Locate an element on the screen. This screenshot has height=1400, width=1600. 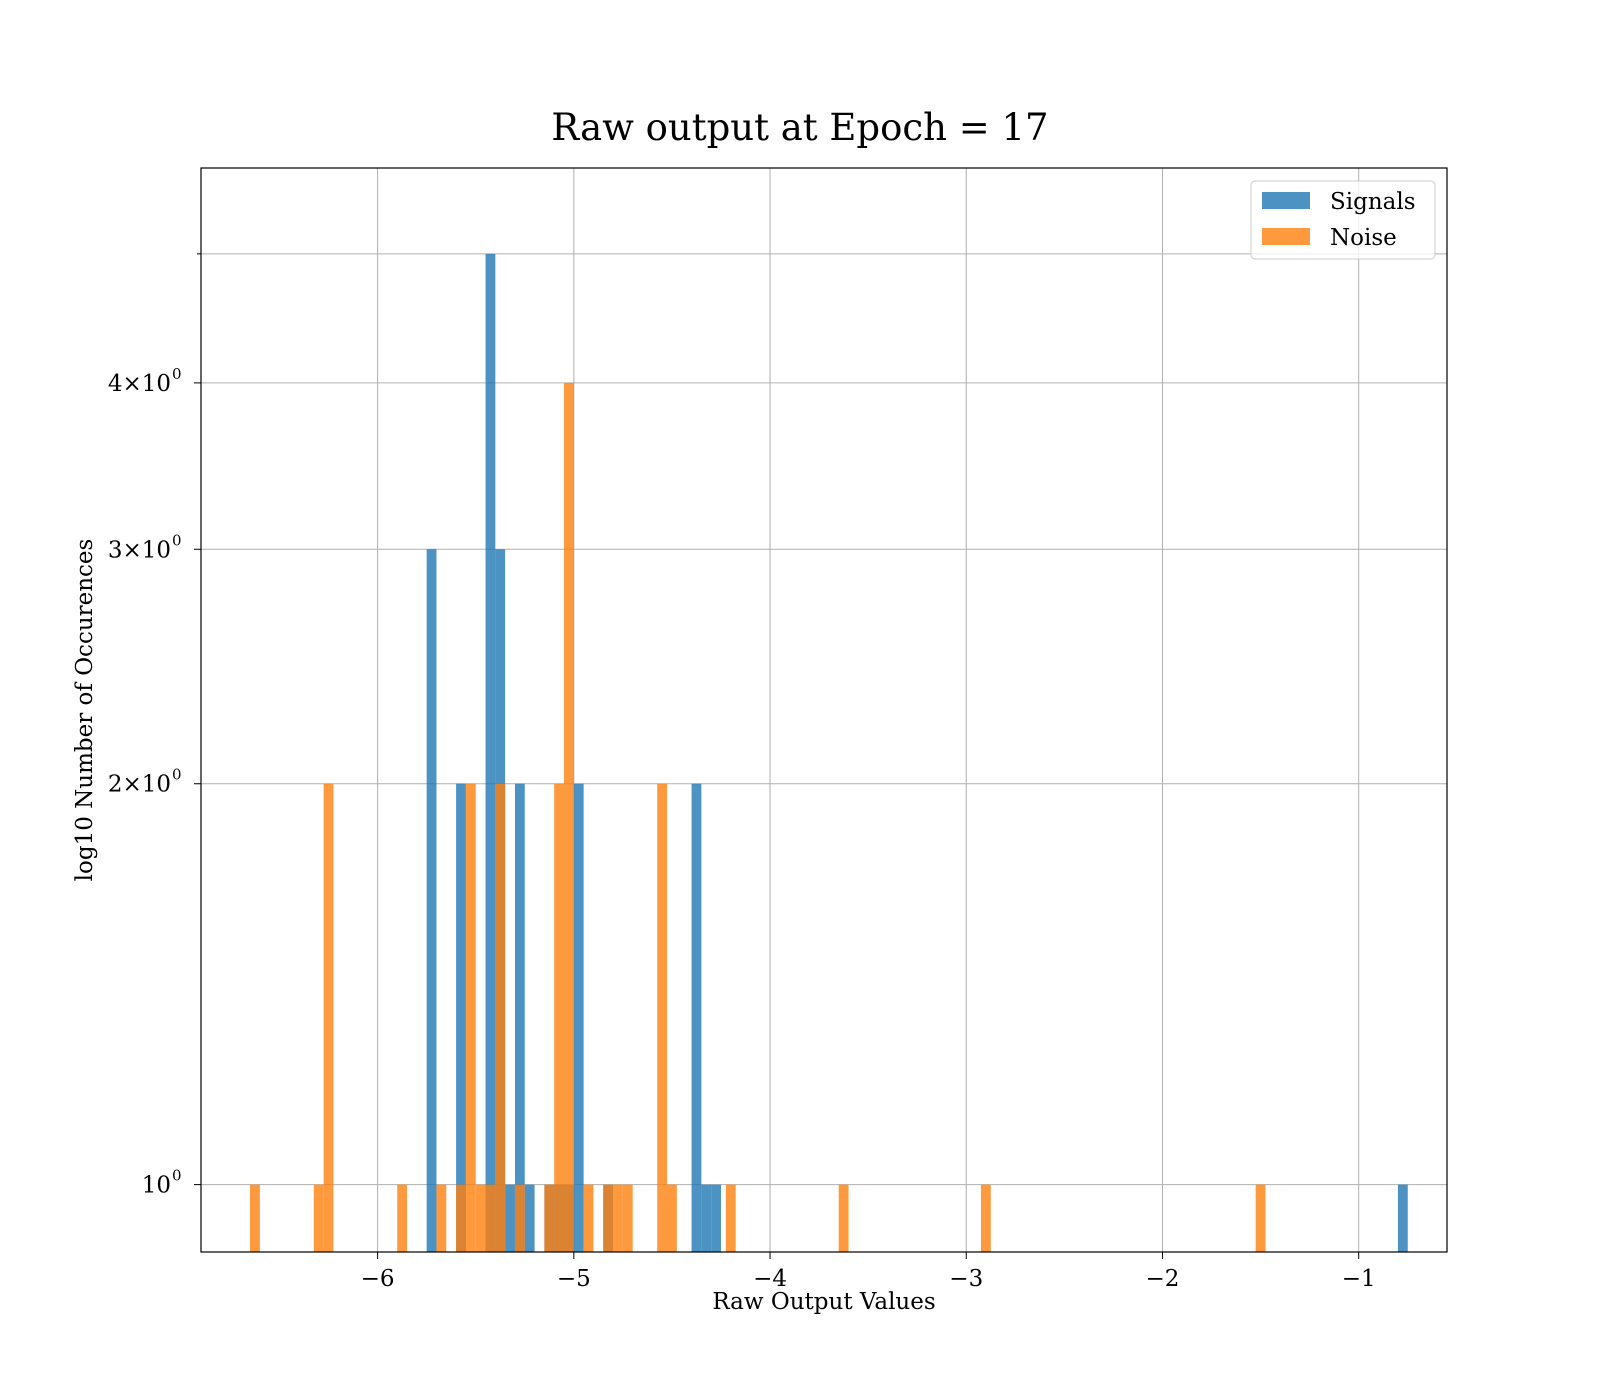
y-tick-label: 4×10 is located at coordinates (139, 384).